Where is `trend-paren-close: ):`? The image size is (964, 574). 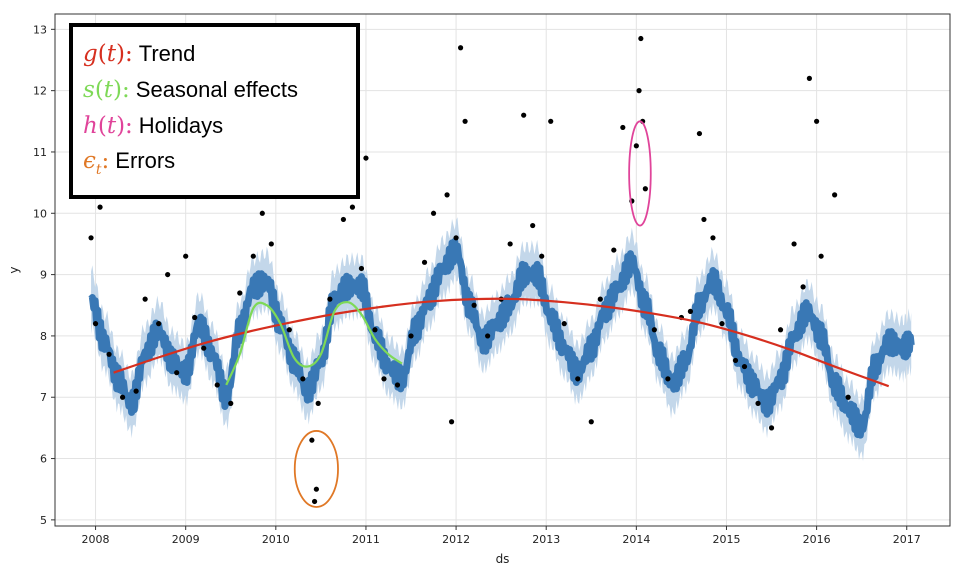
trend-paren-close: ): is located at coordinates (124, 54).